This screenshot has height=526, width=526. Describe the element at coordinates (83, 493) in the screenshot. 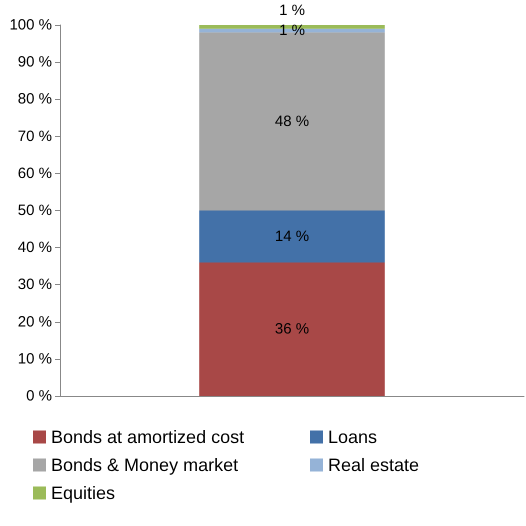

I see `legend-label: Equities` at that location.